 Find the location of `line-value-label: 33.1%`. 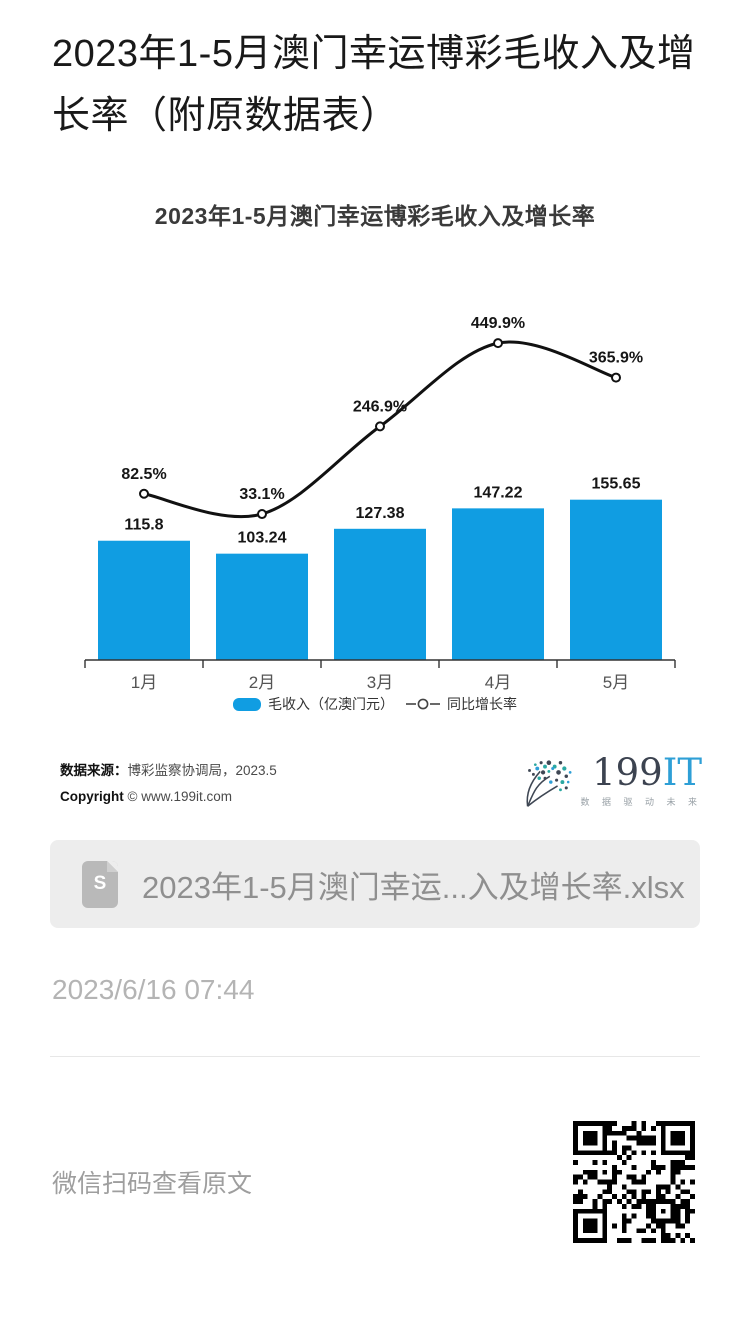

line-value-label: 33.1% is located at coordinates (261, 494).